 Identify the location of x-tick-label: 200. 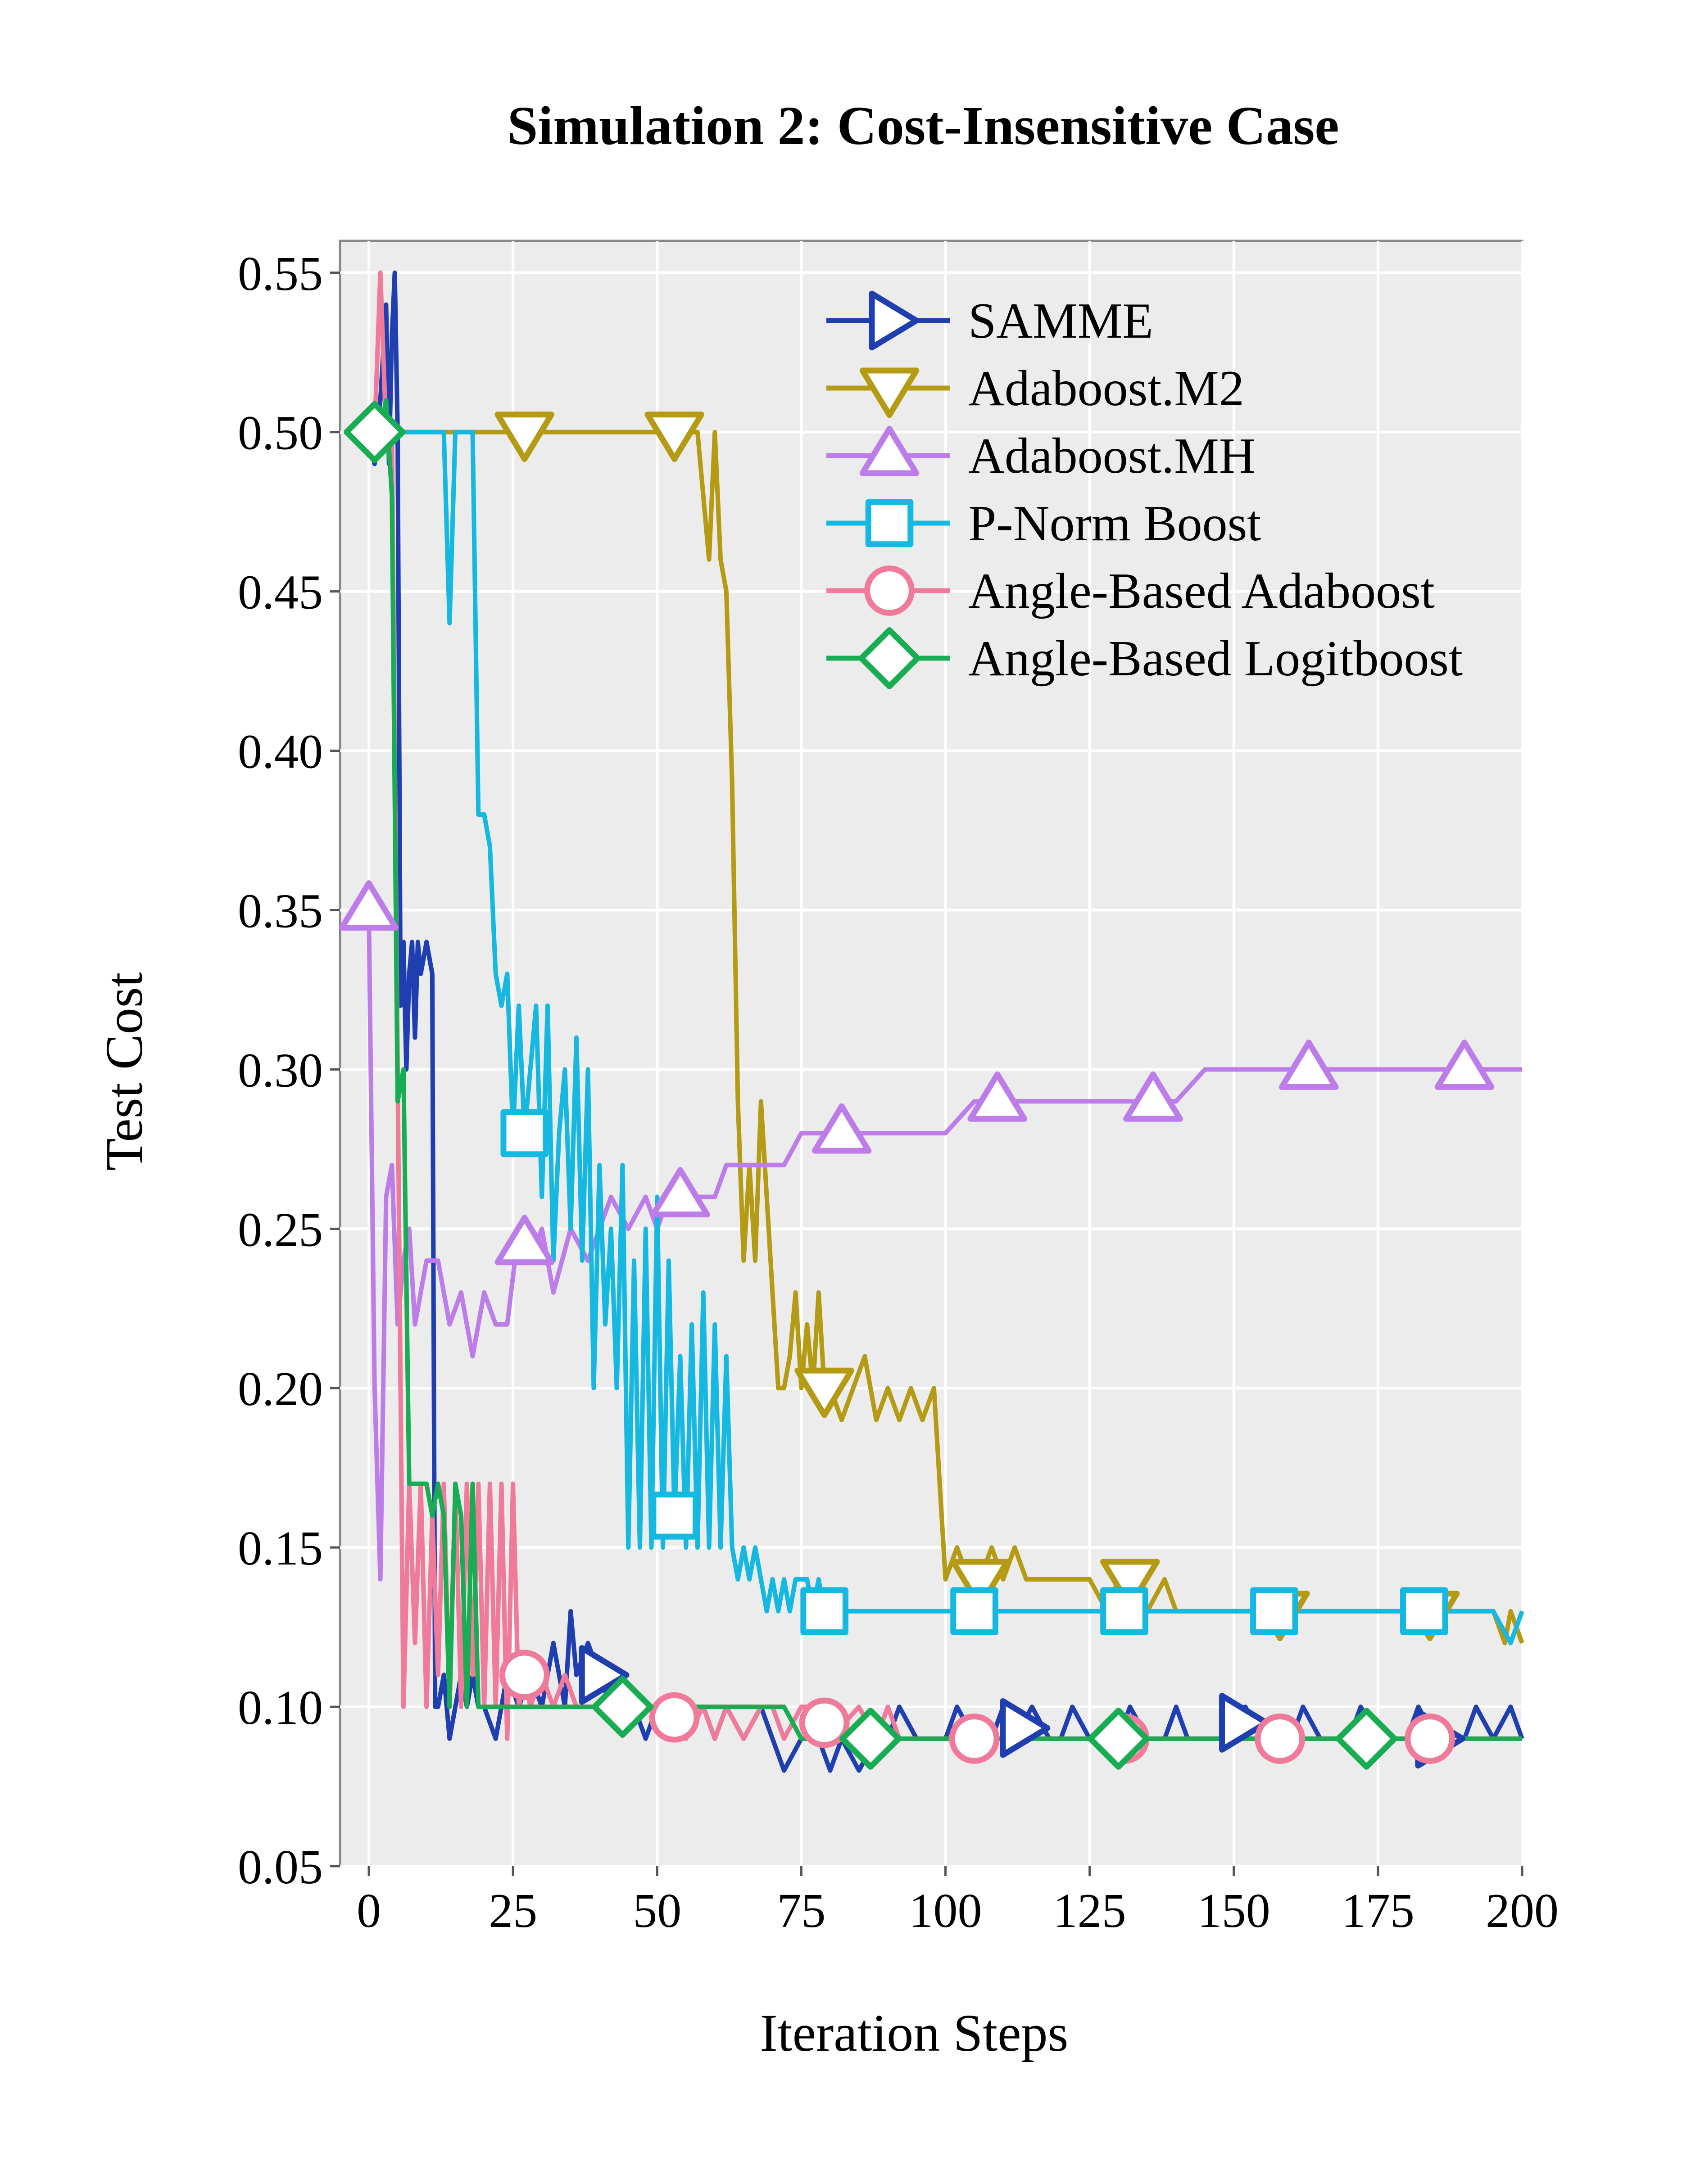
(1523, 1911).